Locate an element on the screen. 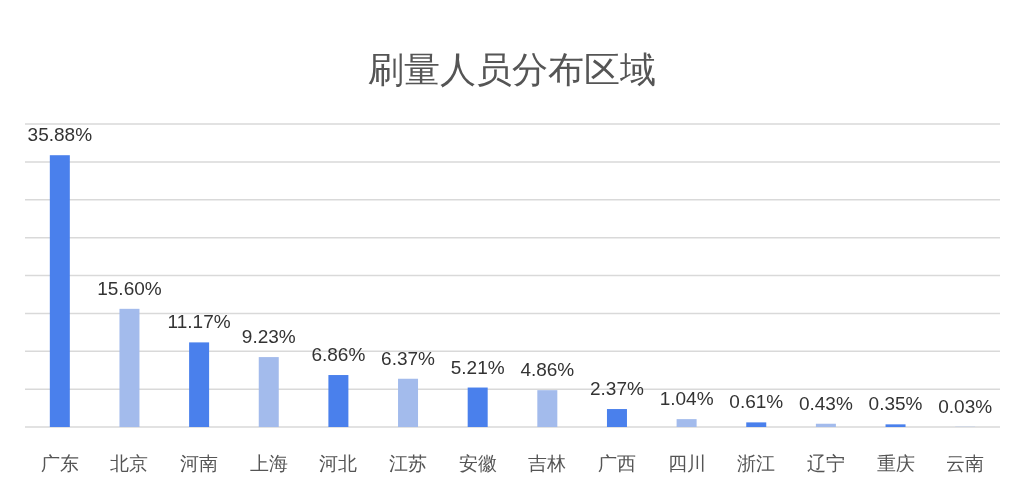  x-tick-label: 江苏 is located at coordinates (408, 463).